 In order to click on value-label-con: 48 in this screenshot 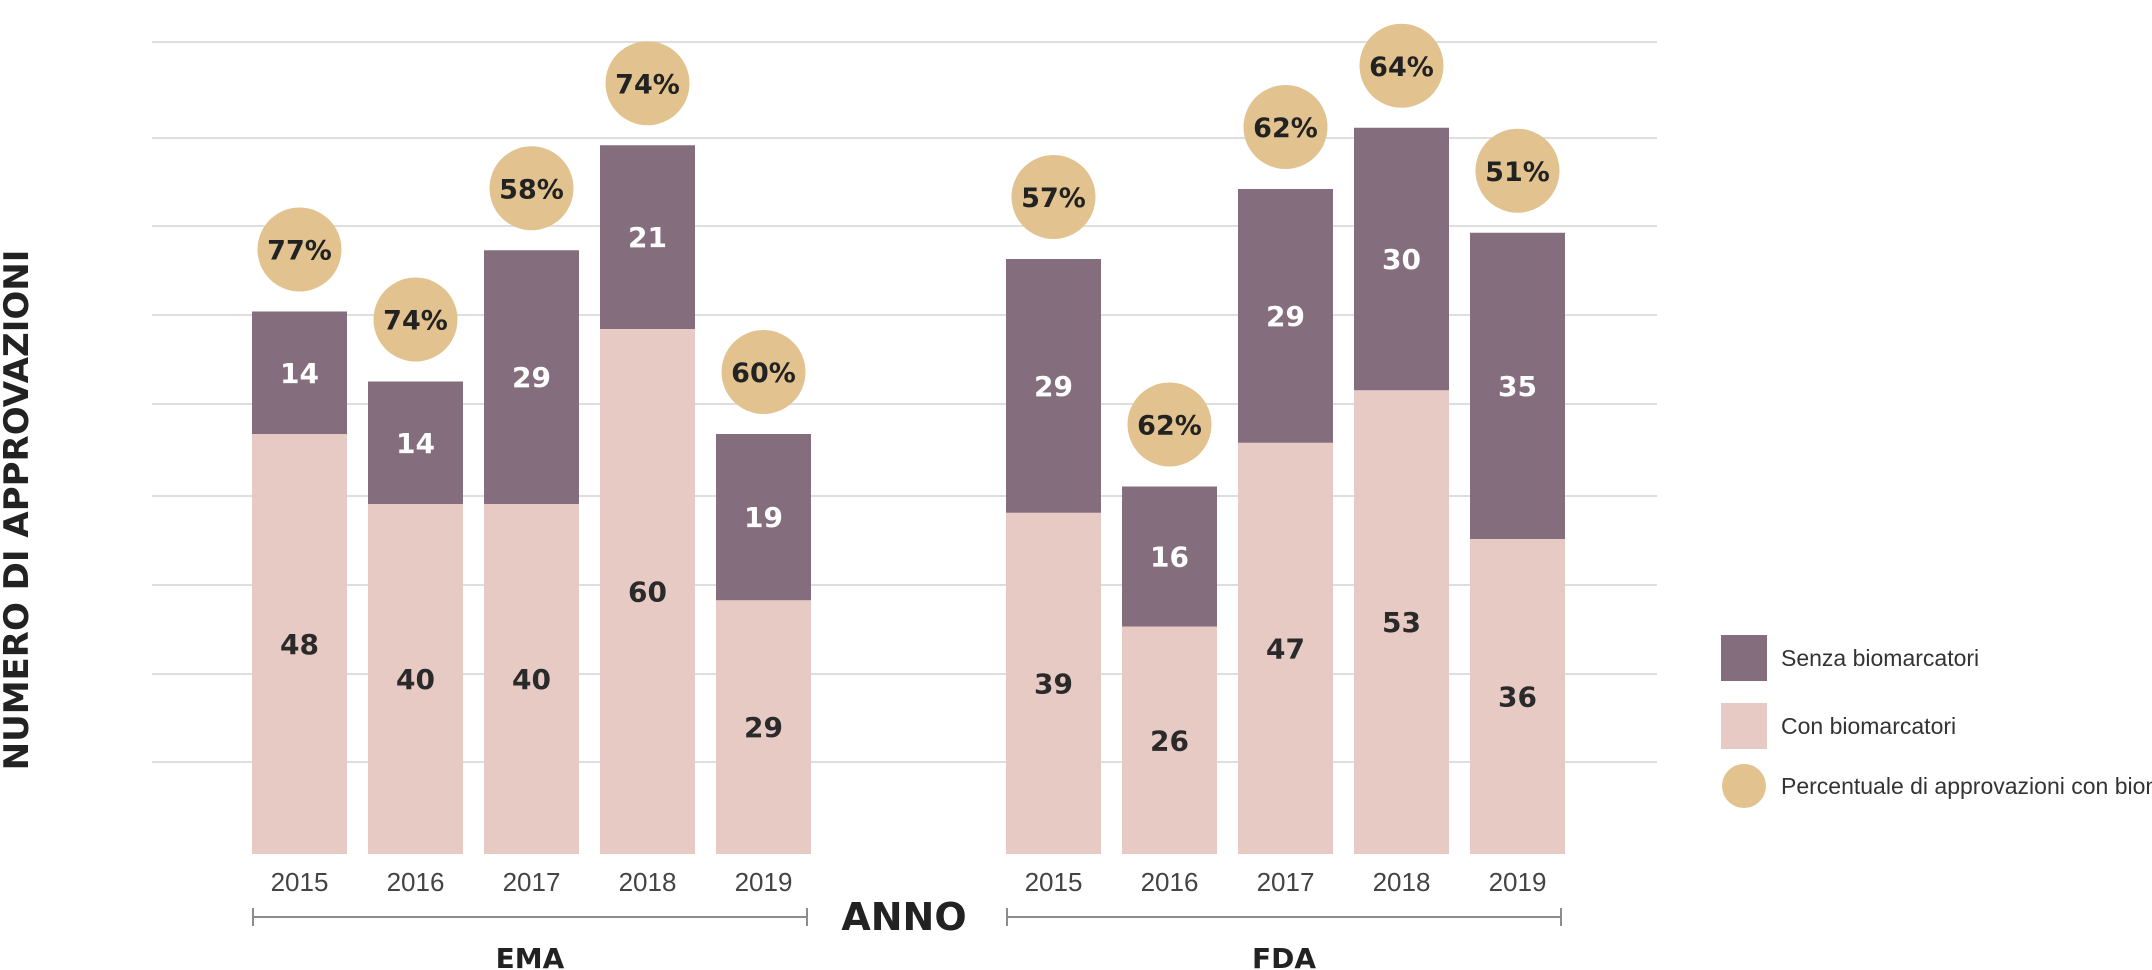, I will do `click(299, 644)`.